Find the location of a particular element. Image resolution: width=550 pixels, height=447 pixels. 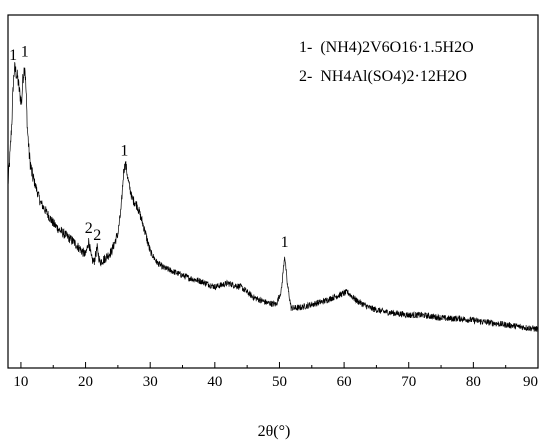

legend-entry-2: 2- NH4Al(SO4)2·12H2O is located at coordinates (383, 76).